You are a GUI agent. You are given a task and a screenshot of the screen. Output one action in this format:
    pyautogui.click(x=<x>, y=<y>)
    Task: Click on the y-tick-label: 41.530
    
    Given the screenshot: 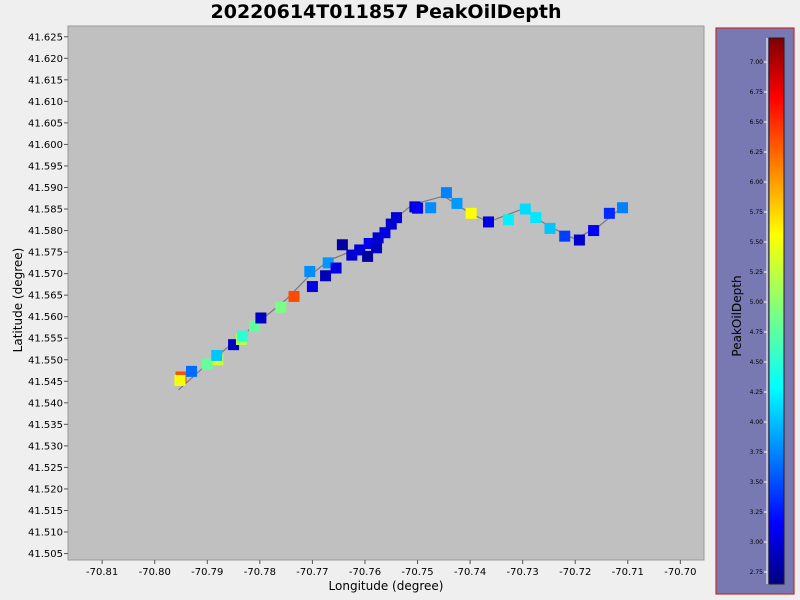 What is the action you would take?
    pyautogui.click(x=45, y=446)
    